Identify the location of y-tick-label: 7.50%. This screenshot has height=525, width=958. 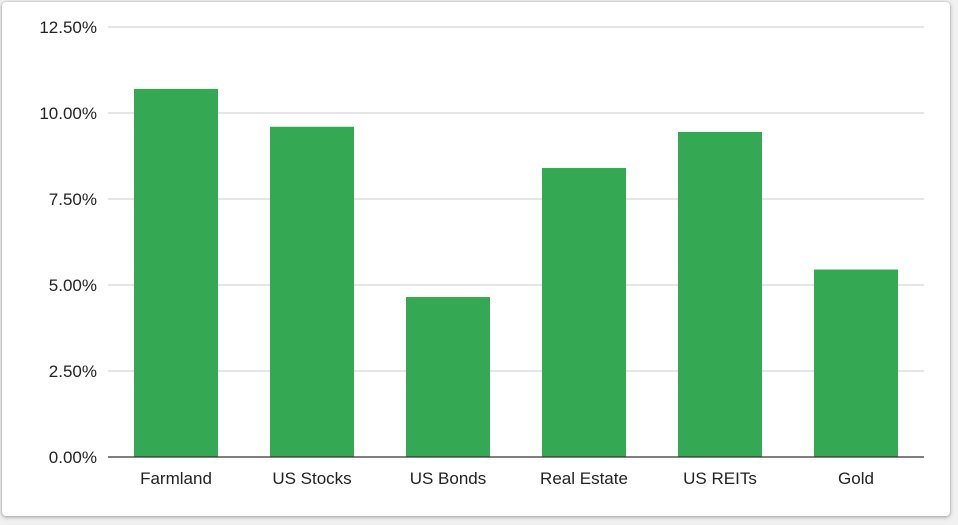
(73, 199).